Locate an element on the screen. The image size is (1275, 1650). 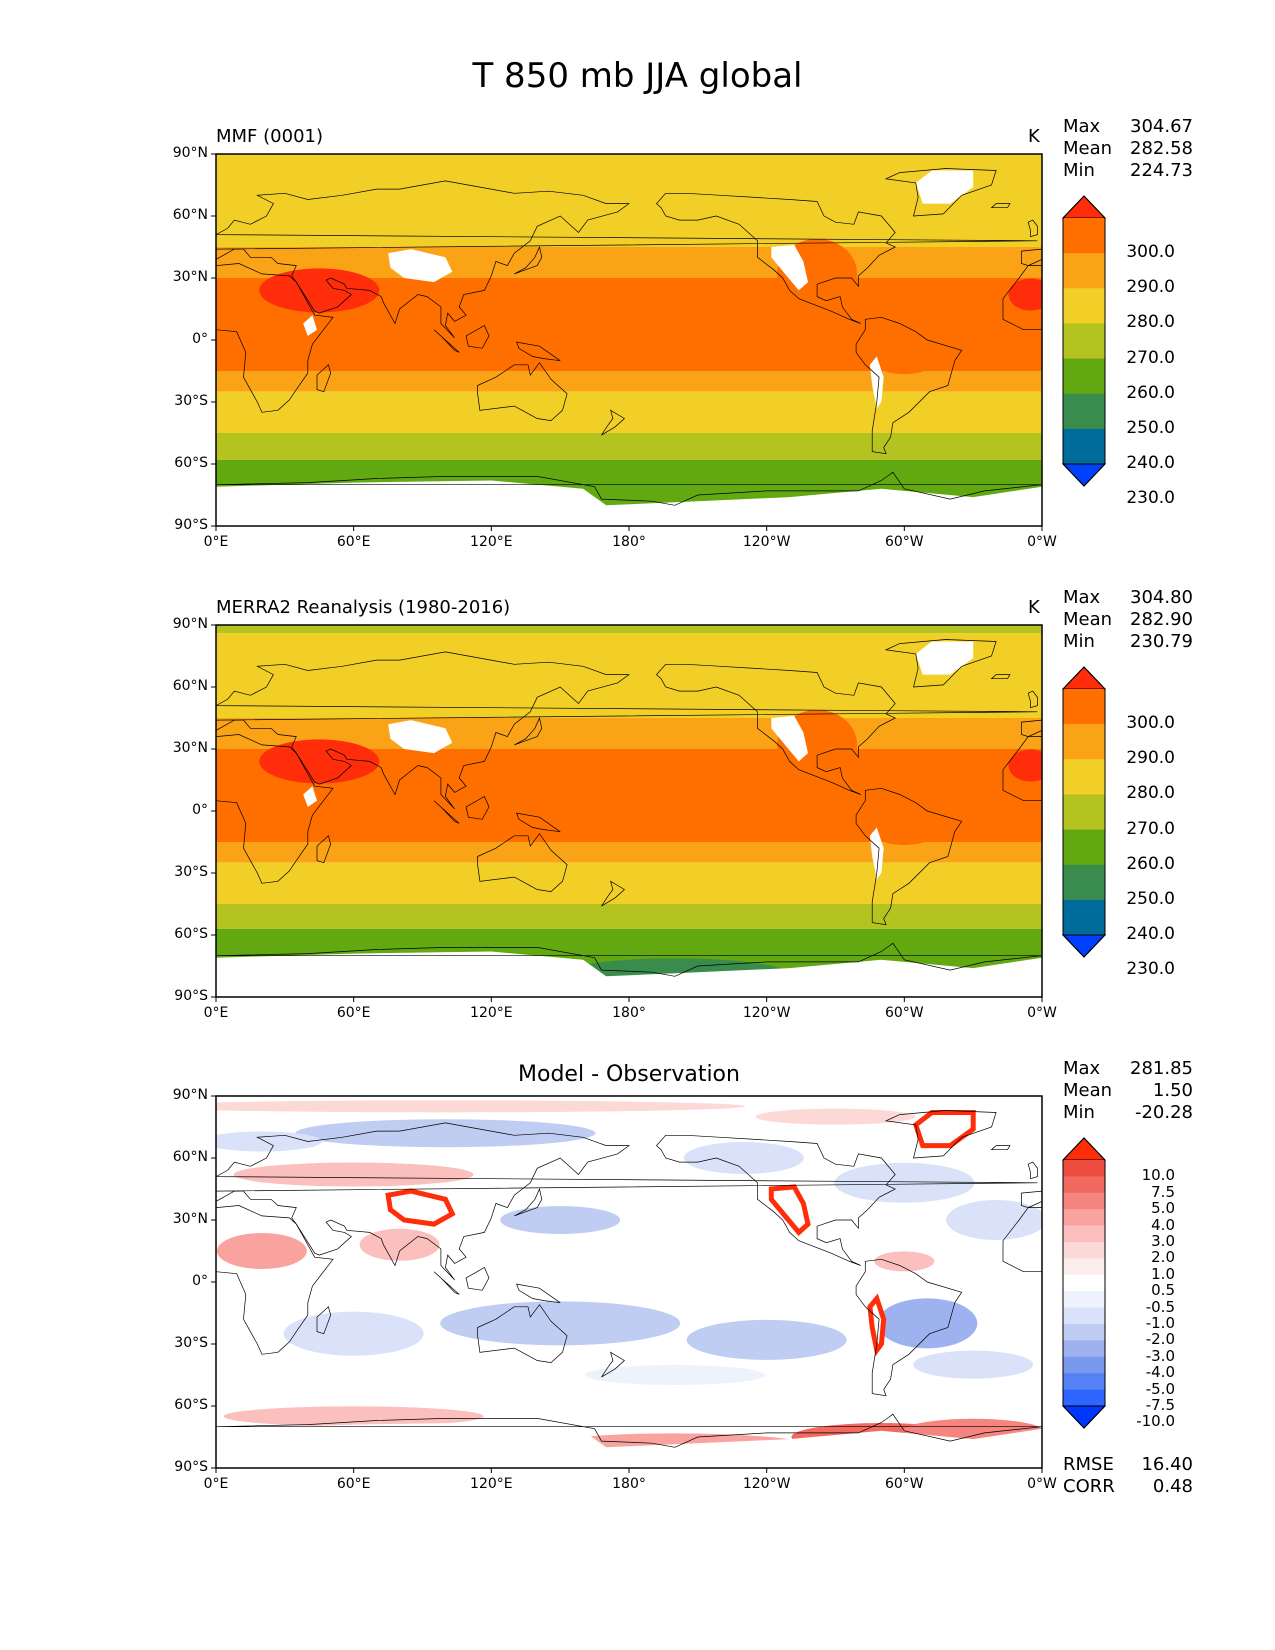
stat-value: 282.58 is located at coordinates (1161, 148).